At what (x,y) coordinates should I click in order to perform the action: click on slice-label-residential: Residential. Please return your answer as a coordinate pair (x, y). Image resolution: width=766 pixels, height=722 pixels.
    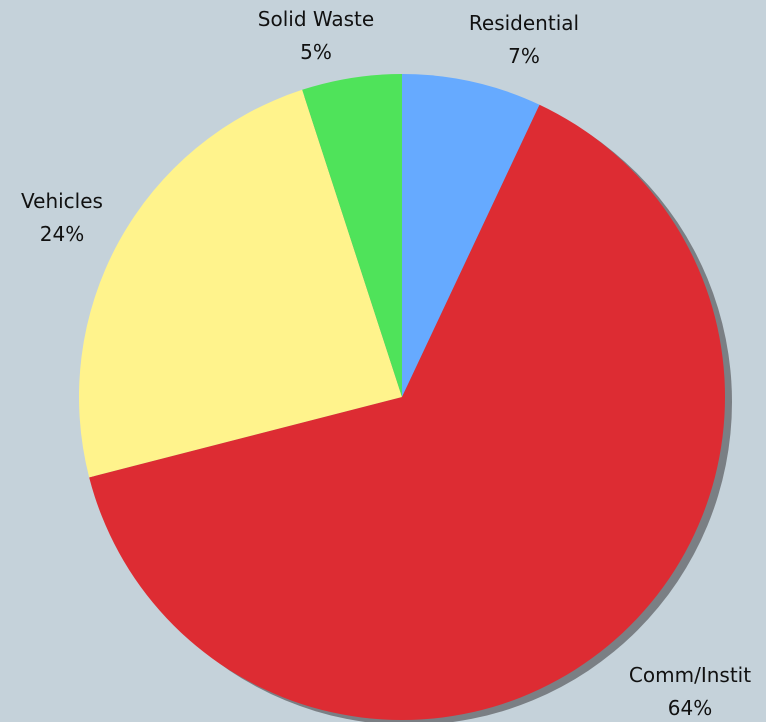
    Looking at the image, I should click on (524, 23).